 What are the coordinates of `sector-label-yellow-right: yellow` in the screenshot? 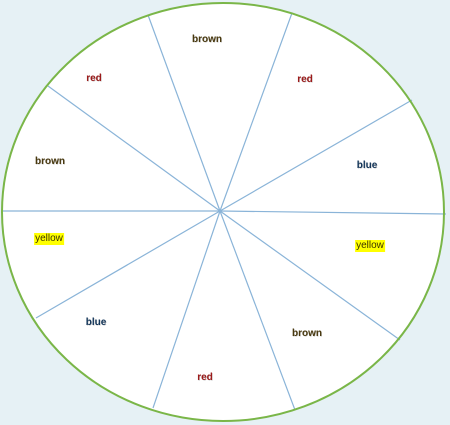 It's located at (370, 246).